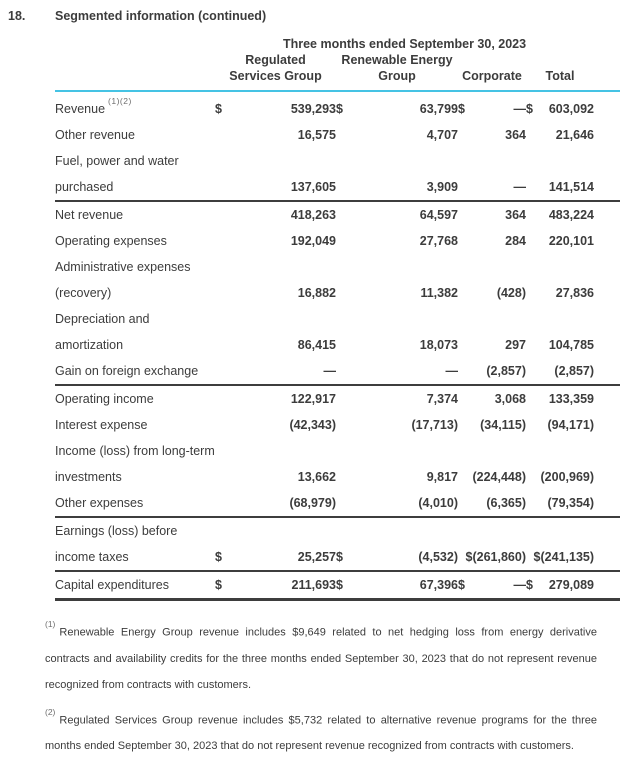 The width and height of the screenshot is (640, 777). What do you see at coordinates (492, 345) in the screenshot?
I see `cell-content: 297` at bounding box center [492, 345].